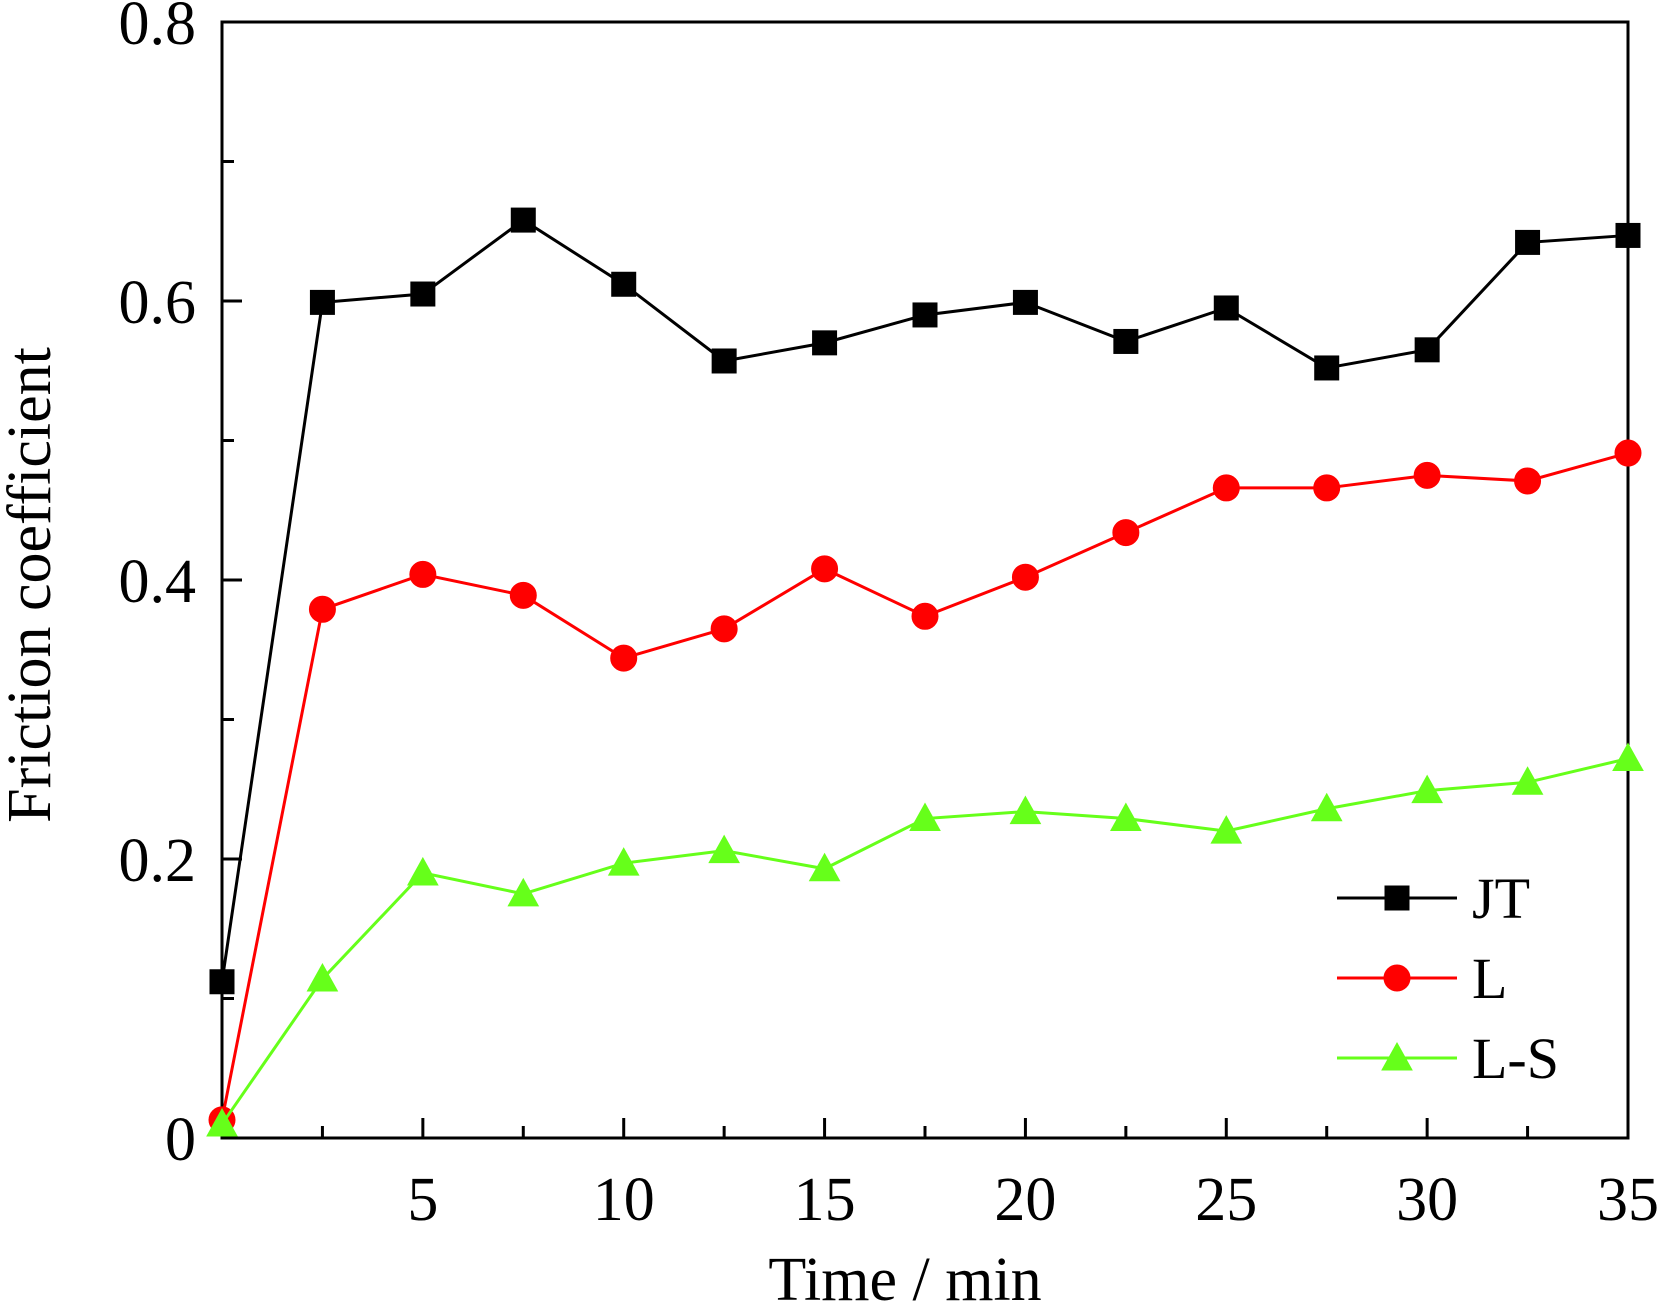 The height and width of the screenshot is (1314, 1660). I want to click on y-tick-label: 0, so click(180, 1140).